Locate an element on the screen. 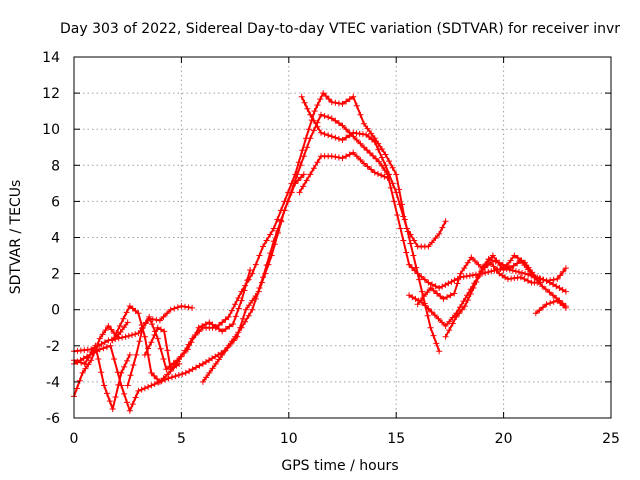 This screenshot has width=640, height=480. y-tick-label: 0 is located at coordinates (55, 311).